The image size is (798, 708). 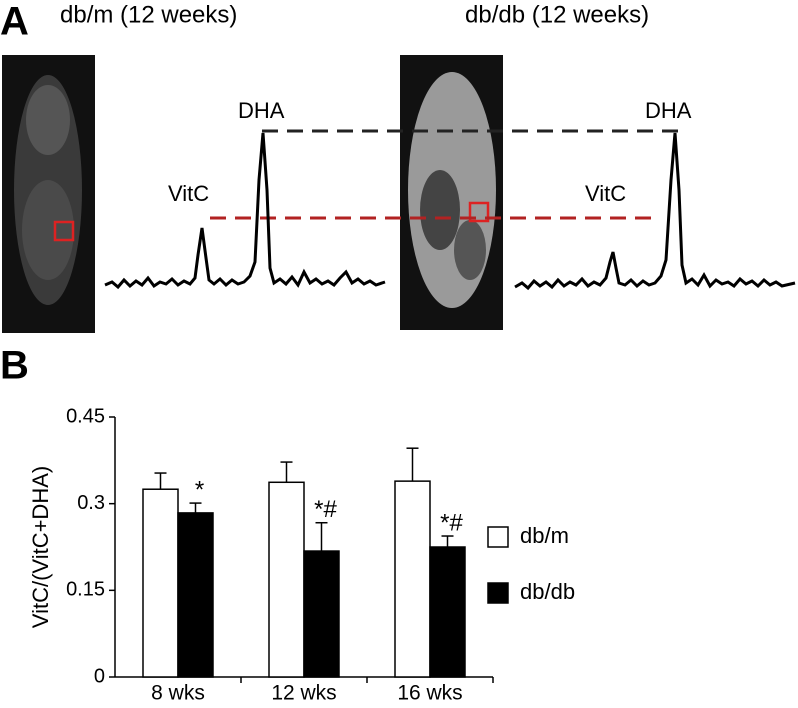 What do you see at coordinates (429, 693) in the screenshot?
I see `x-tick-label: 16 wks` at bounding box center [429, 693].